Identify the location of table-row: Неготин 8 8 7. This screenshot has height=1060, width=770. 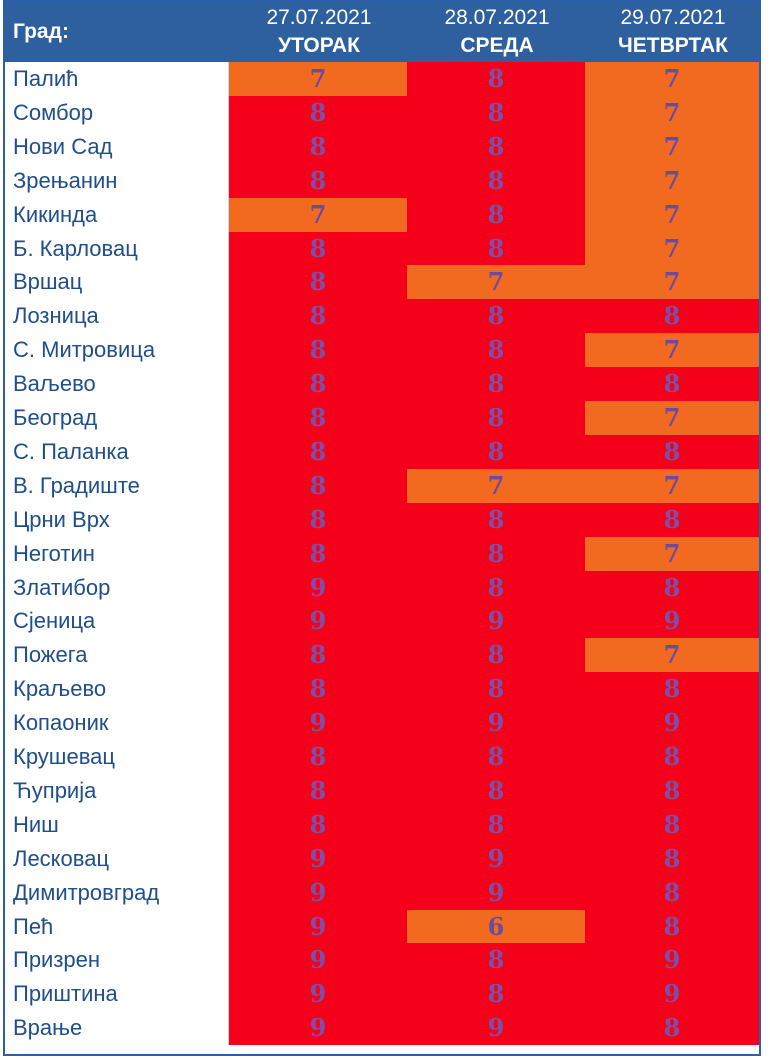
(382, 553).